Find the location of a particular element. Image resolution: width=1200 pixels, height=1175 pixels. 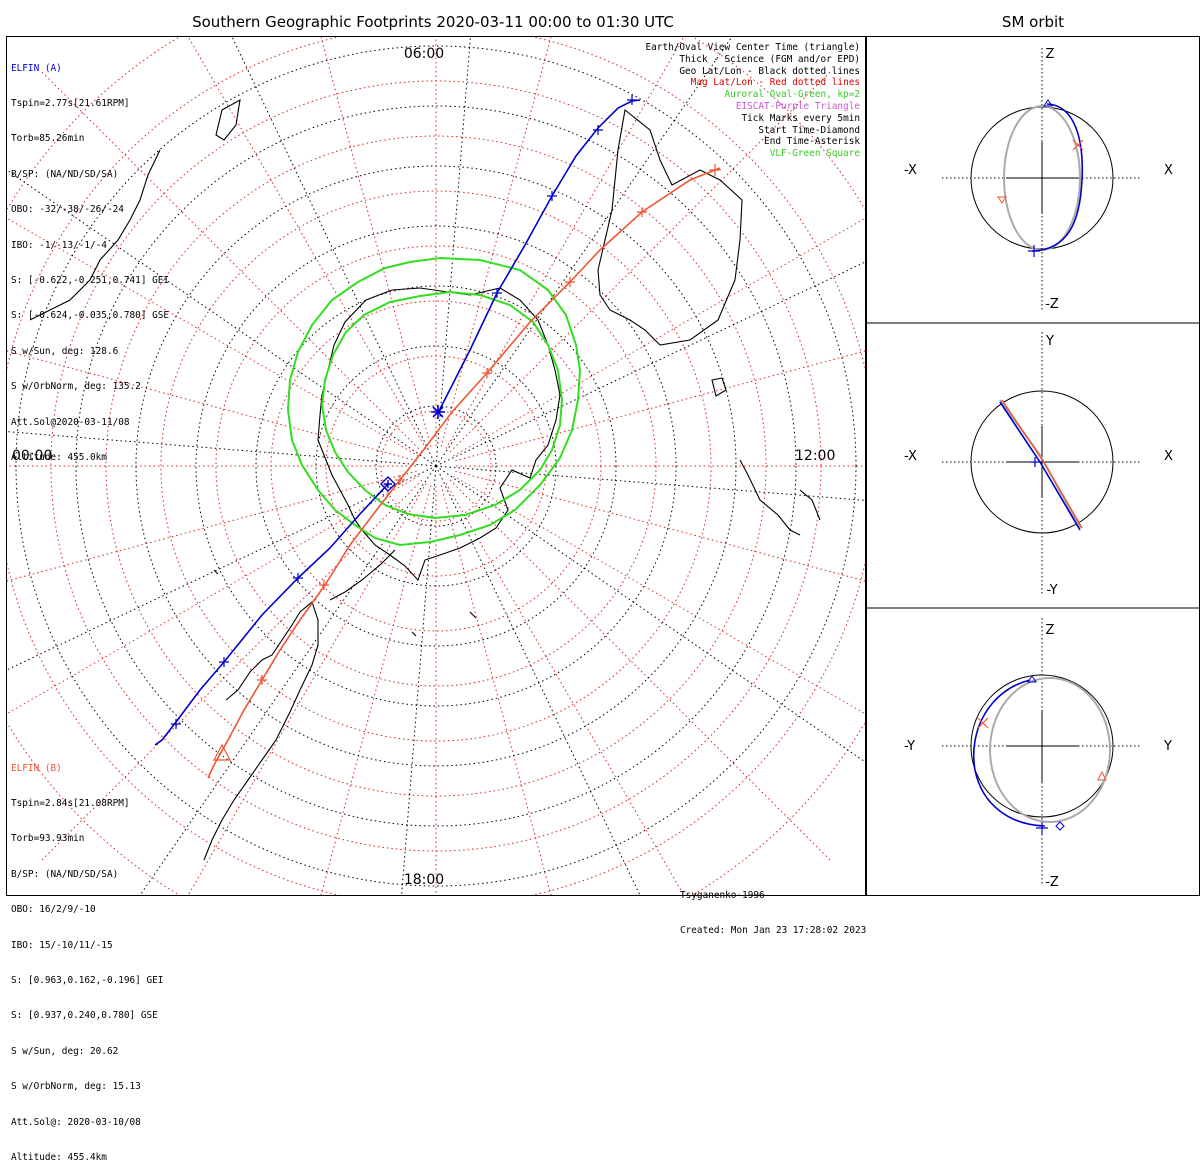

elfin-a-start-diamond is located at coordinates (388, 484).